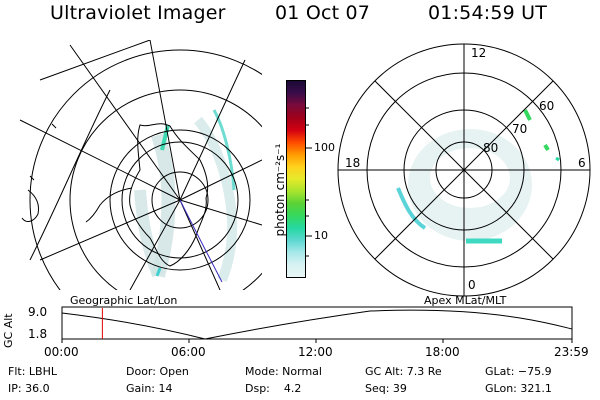 The width and height of the screenshot is (600, 400). I want to click on polar-mlt-12: 12, so click(479, 53).